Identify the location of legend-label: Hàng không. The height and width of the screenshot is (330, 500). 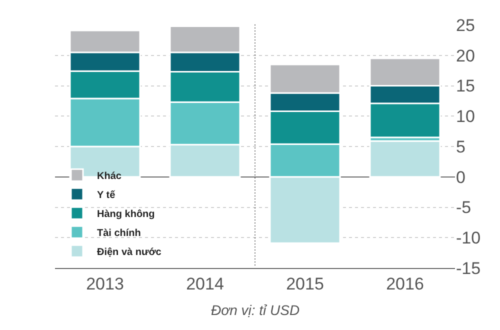
(126, 214).